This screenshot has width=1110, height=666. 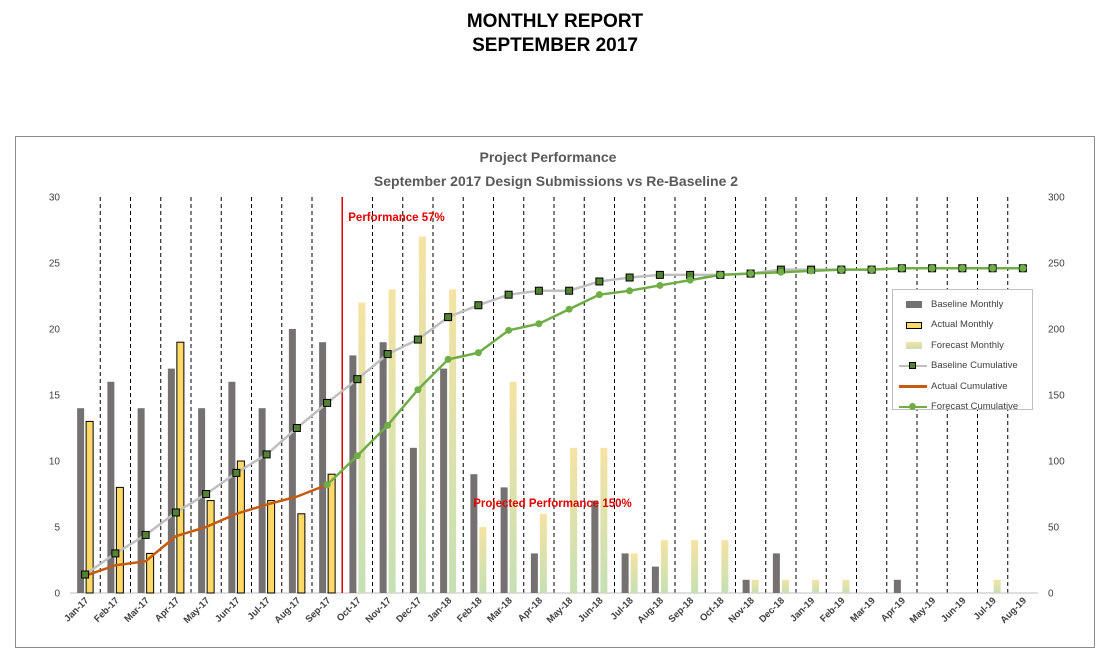 What do you see at coordinates (985, 608) in the screenshot?
I see `x-tick-label: Jul-19` at bounding box center [985, 608].